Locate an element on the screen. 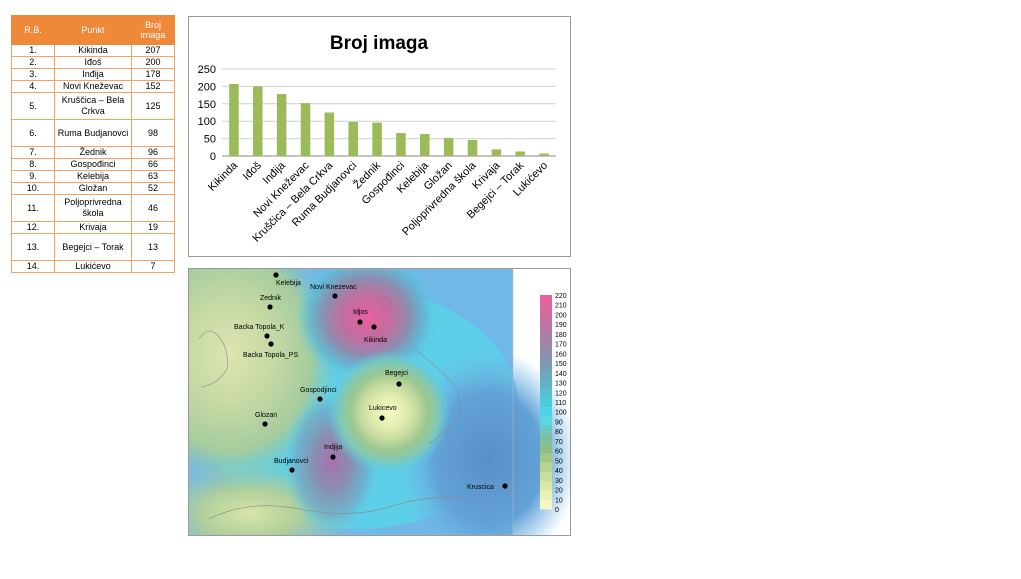 Image resolution: width=1021 pixels, height=579 pixels. table-cell-broj: 52 is located at coordinates (153, 188).